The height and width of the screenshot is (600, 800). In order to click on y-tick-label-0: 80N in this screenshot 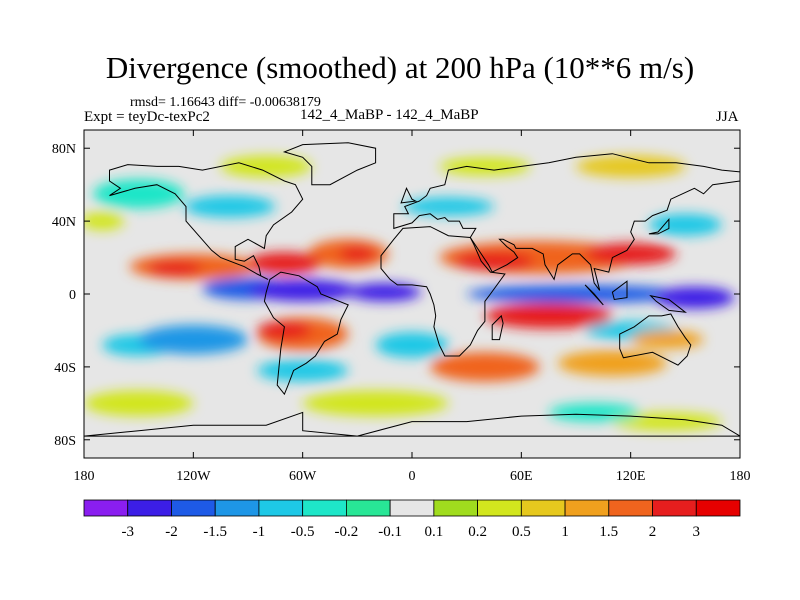, I will do `click(64, 149)`.